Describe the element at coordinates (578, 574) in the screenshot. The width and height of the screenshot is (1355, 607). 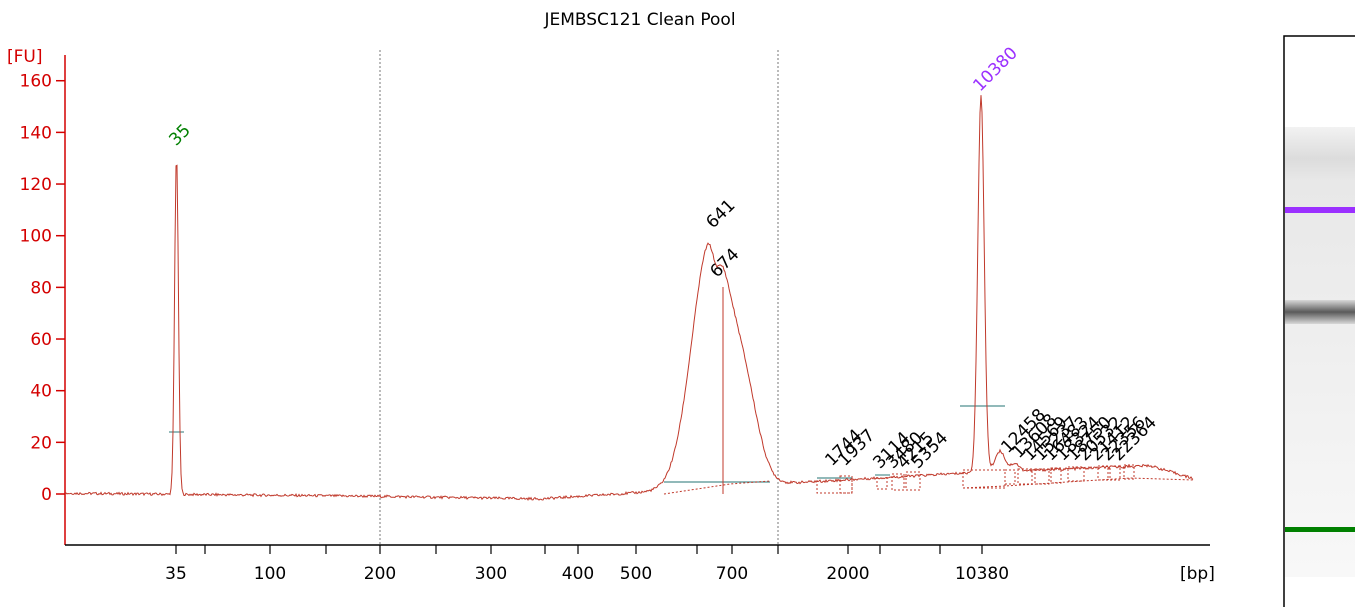
I see `x-tick-label: 400` at that location.